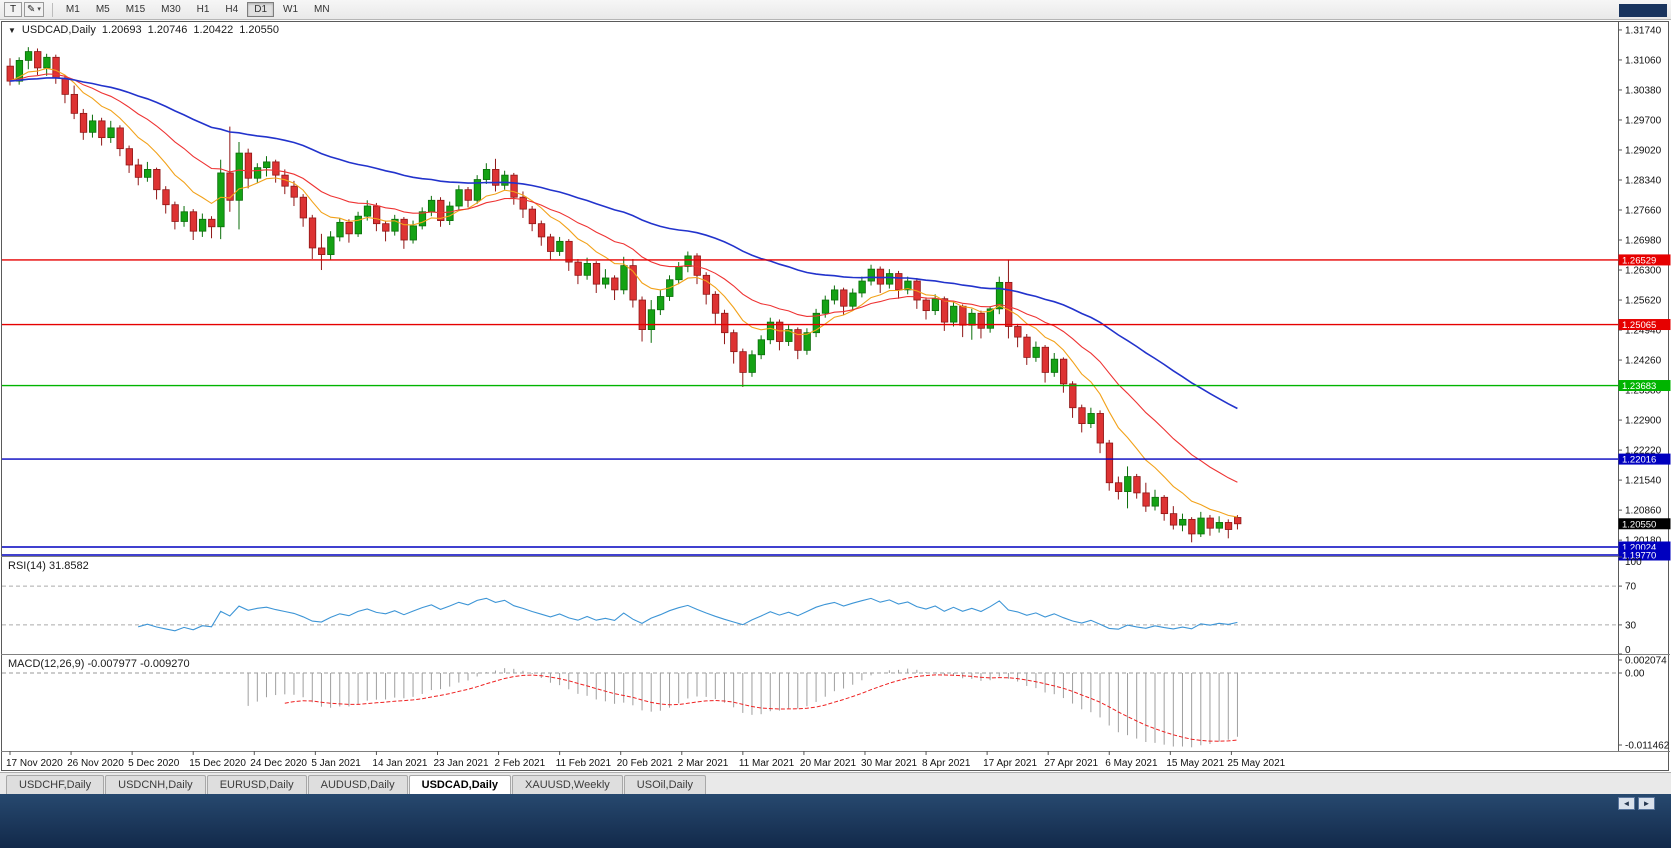 The height and width of the screenshot is (848, 1671). Describe the element at coordinates (1643, 361) in the screenshot. I see `svg-text: 1.24260` at that location.